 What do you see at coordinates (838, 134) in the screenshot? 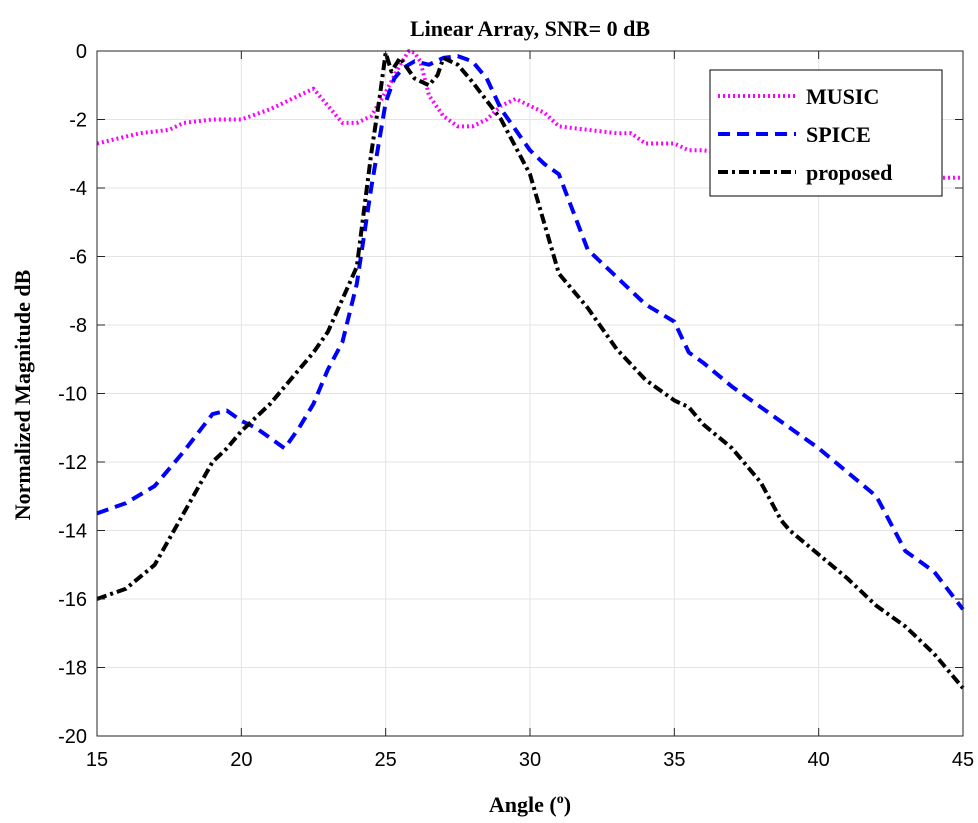
I see `legend-label-spice: SPICE` at bounding box center [838, 134].